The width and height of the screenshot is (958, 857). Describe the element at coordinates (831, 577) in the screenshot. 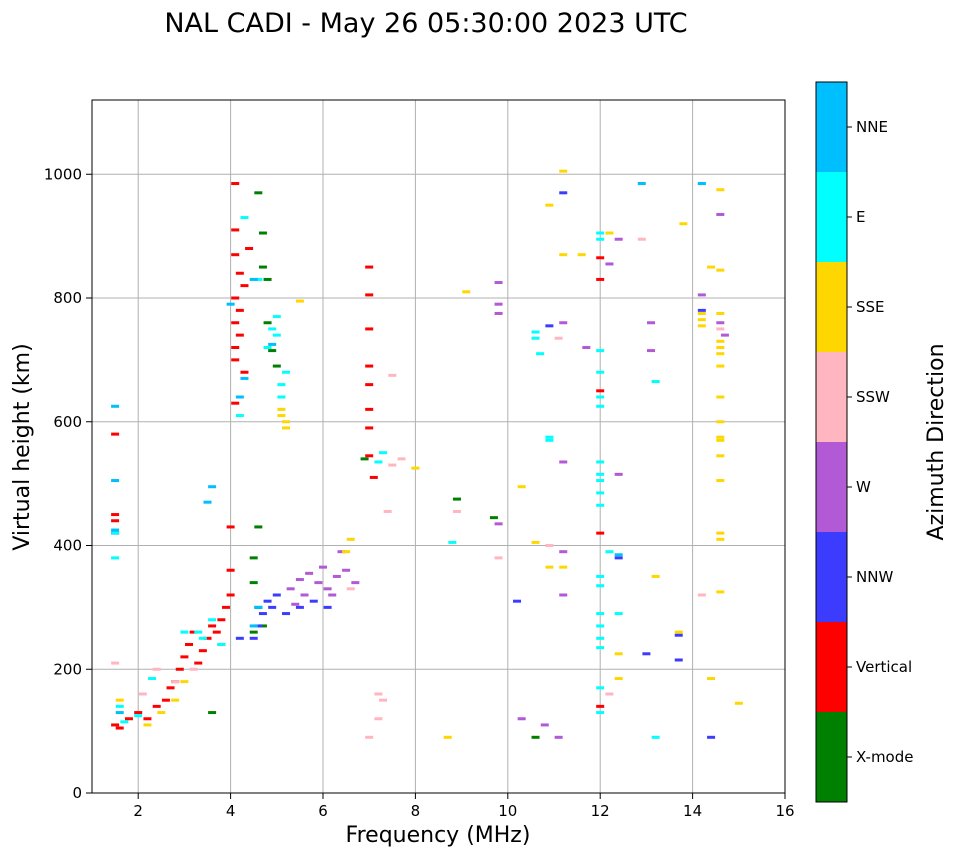

I see `colorbar-swatch-nnw` at that location.